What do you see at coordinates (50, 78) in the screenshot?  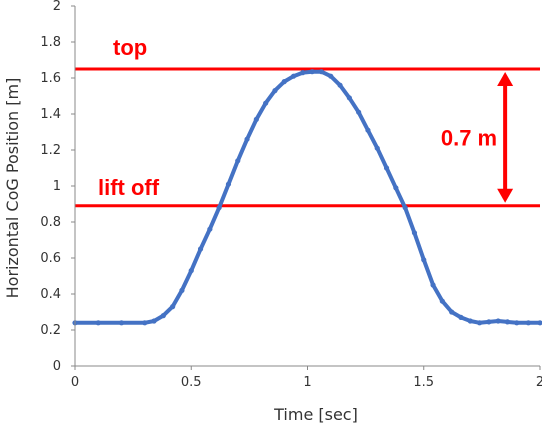 I see `y-tick-label: 1.6` at bounding box center [50, 78].